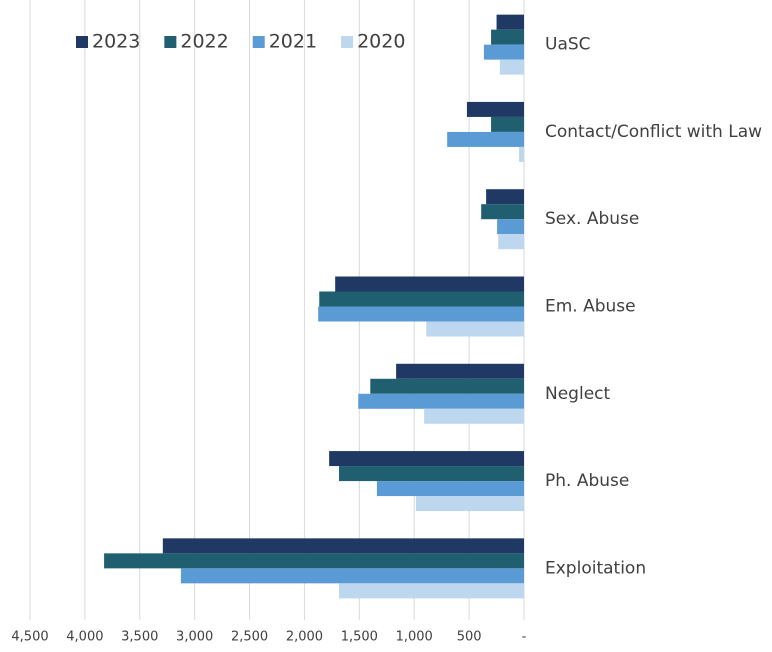 This screenshot has height=652, width=772. Describe the element at coordinates (587, 481) in the screenshot. I see `category-label: Ph. Abuse` at that location.